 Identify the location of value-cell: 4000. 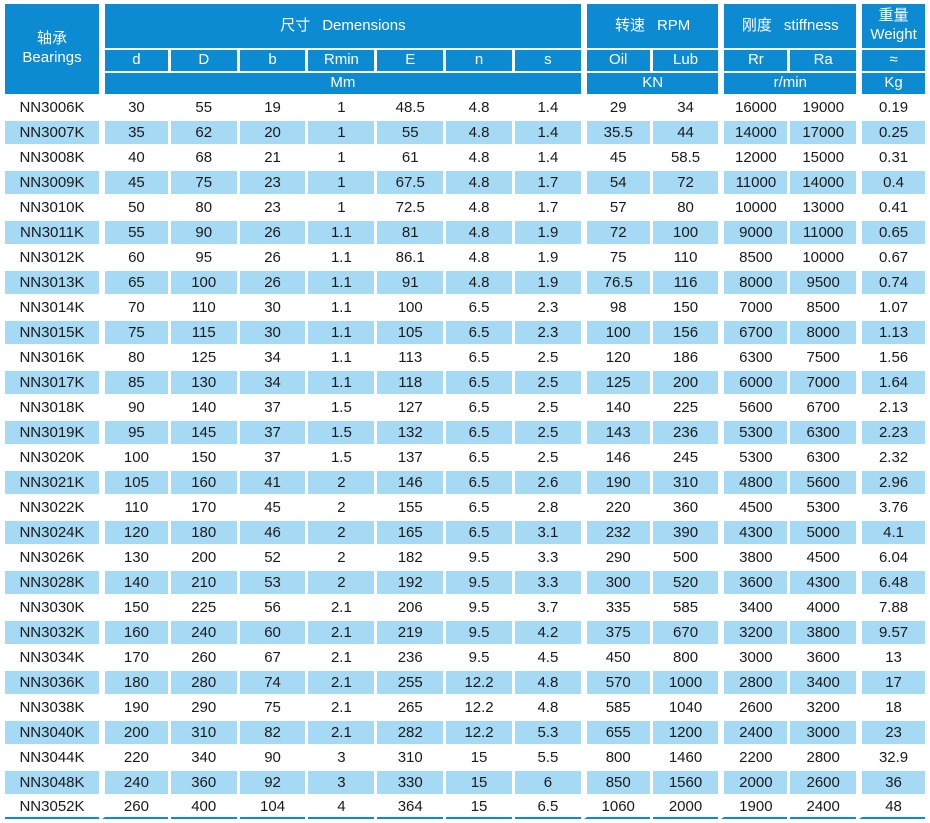
(823, 607).